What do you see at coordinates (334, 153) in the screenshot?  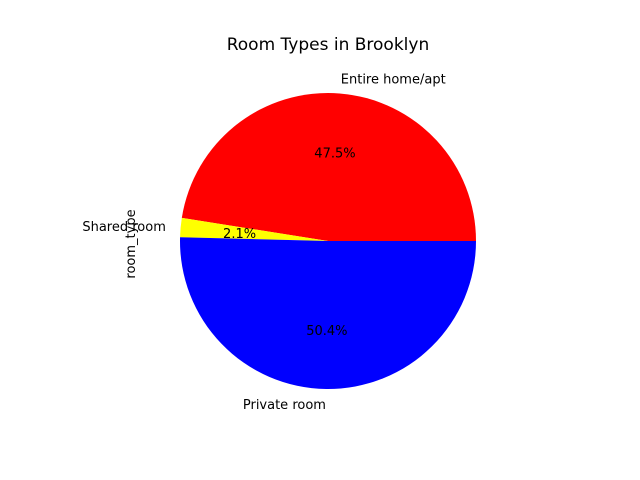 I see `pct-label-entire-home-apt: 47.5%` at bounding box center [334, 153].